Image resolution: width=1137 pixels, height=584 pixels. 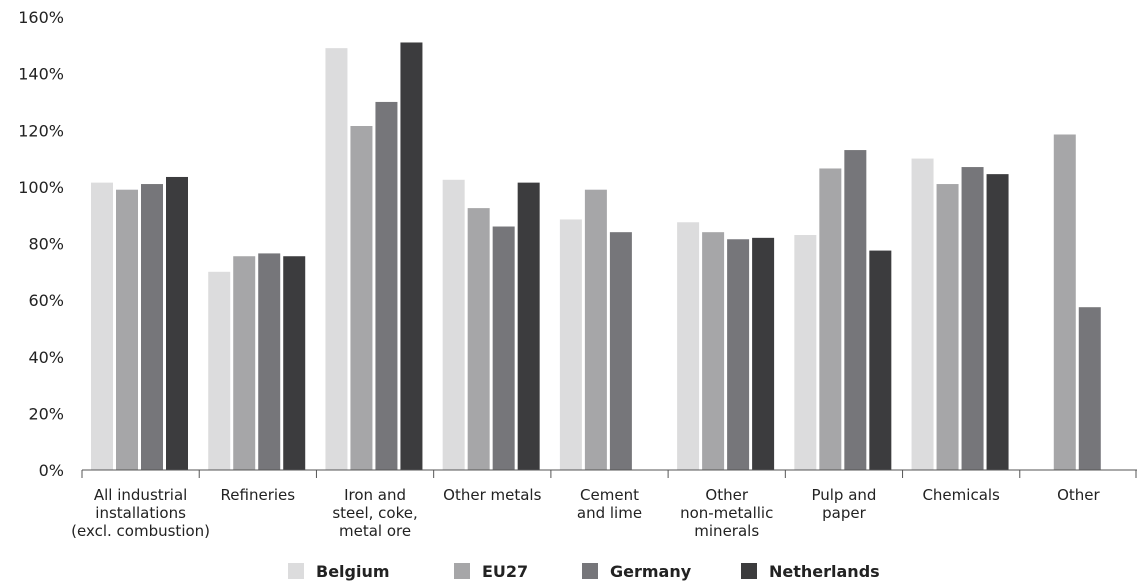 I want to click on legend-label-netherlands: Netherlands, so click(x=824, y=571).